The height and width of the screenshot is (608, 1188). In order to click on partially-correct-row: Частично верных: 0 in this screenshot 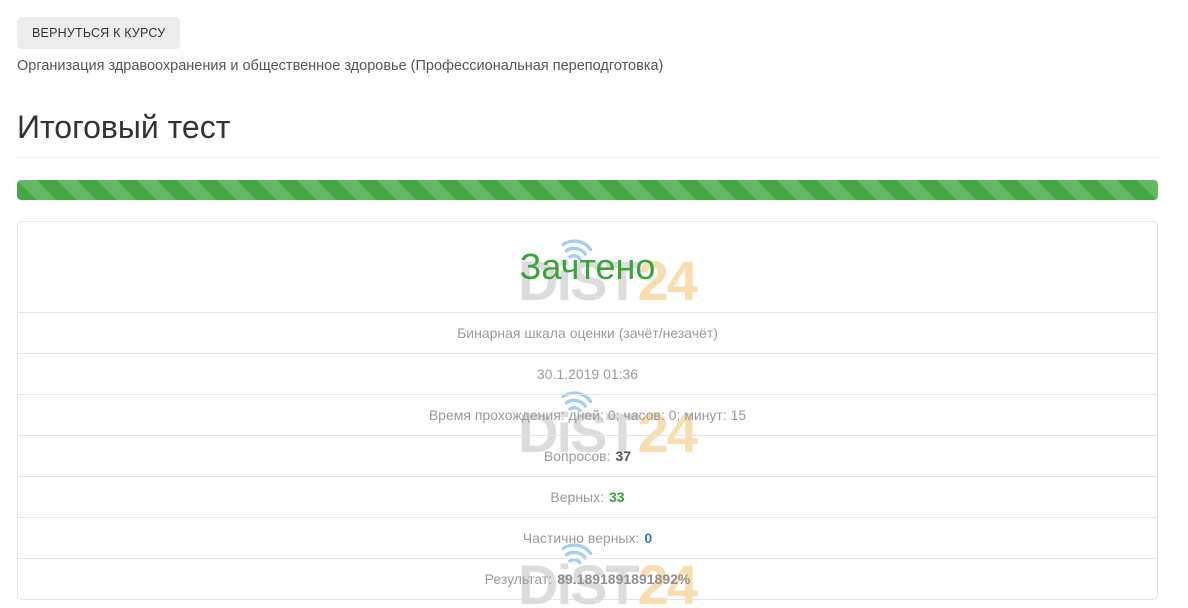, I will do `click(587, 537)`.